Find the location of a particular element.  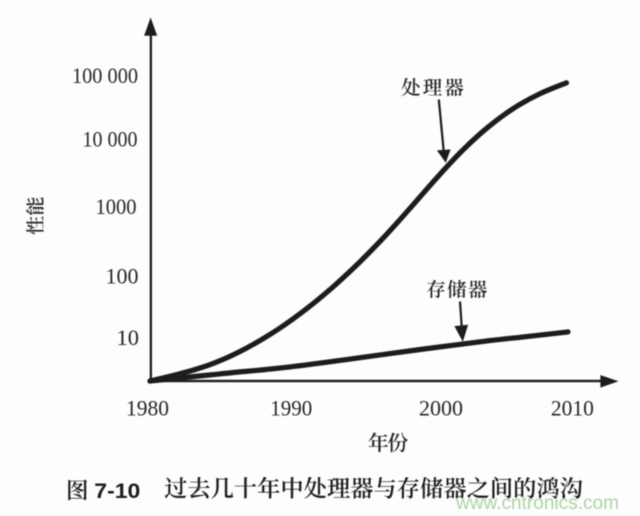

svg-text: 100 is located at coordinates (122, 276).